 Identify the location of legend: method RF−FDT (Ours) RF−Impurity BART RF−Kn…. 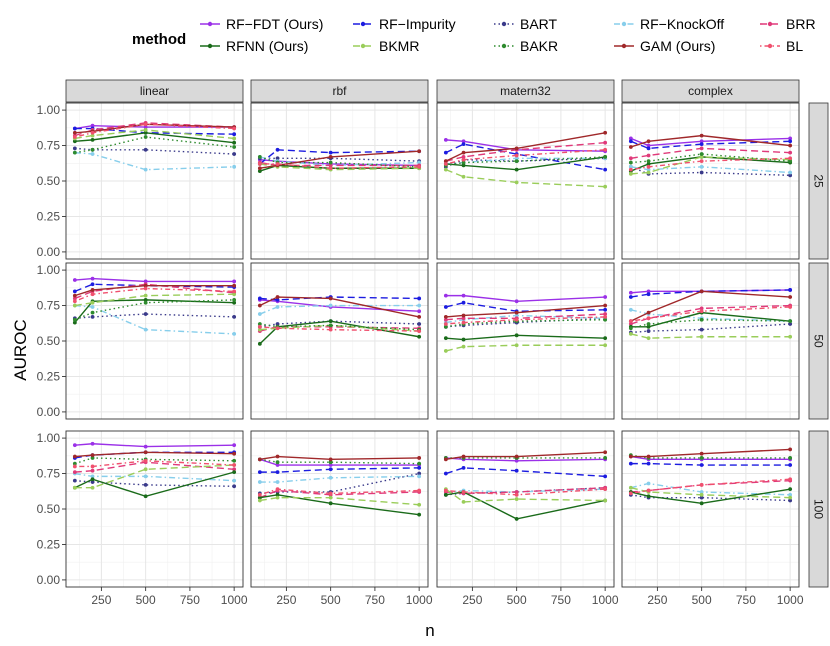
(474, 35).